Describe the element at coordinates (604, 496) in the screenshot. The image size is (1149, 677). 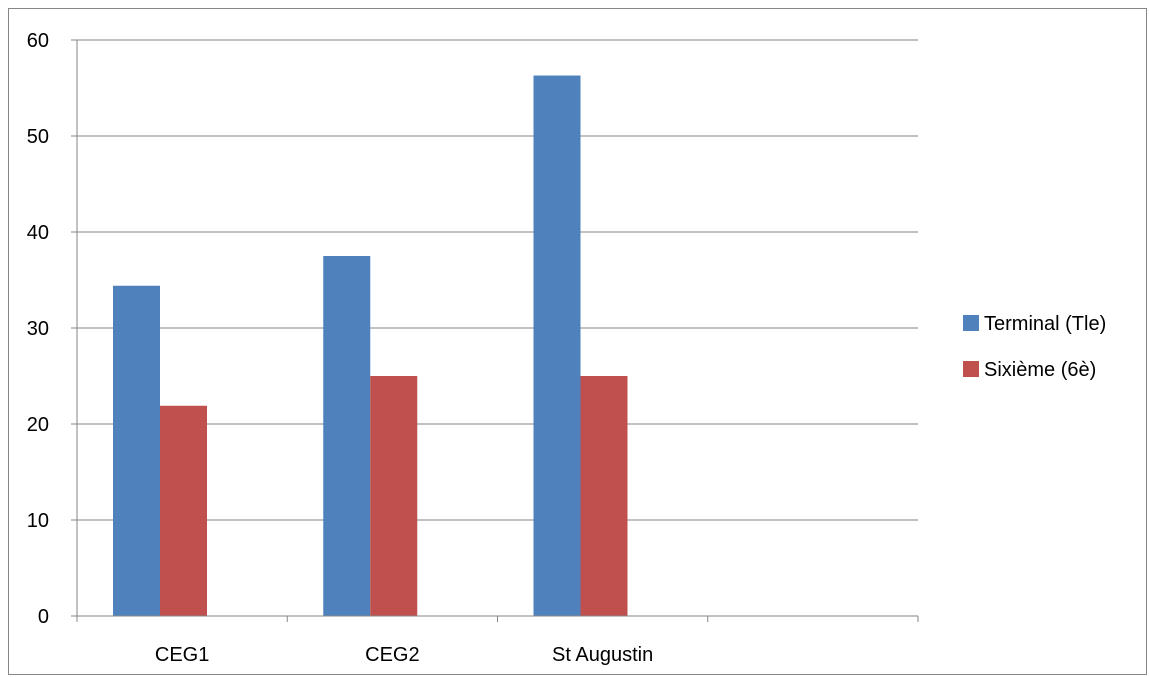
I see `bar-sixi-me-6--st-augustin` at that location.